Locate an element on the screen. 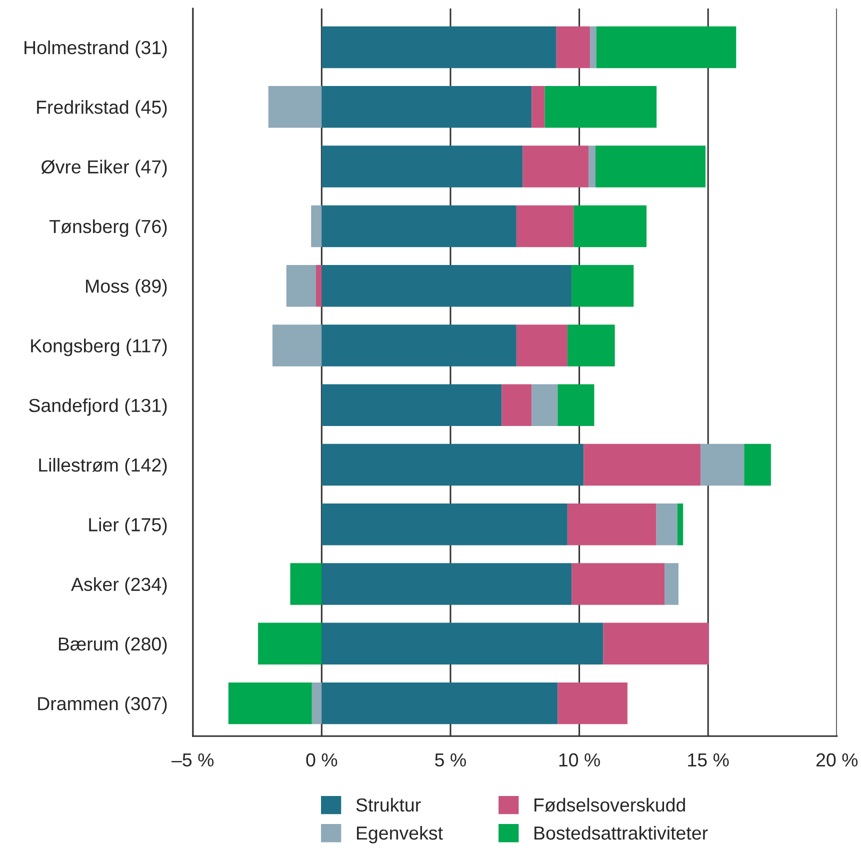  y-tick-label: Sandefjord (131) is located at coordinates (98, 407).